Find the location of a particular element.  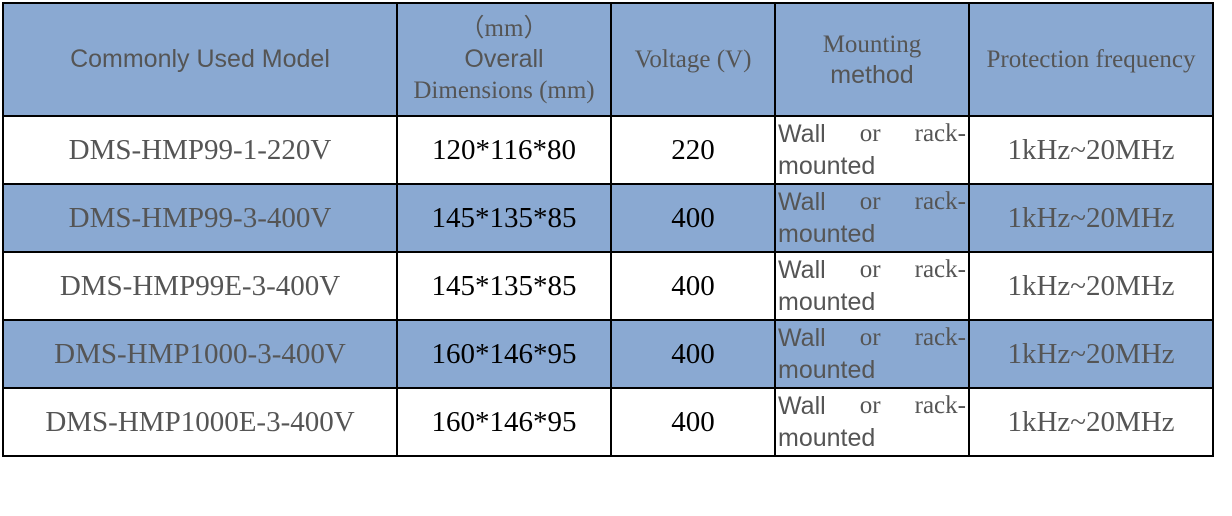

model-text: DMS-HMP99-1-220V is located at coordinates (200, 149).